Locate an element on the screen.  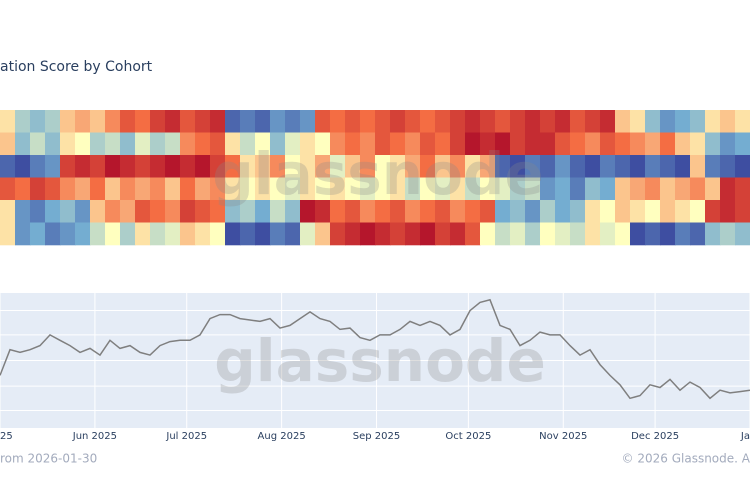
x-tick-label: Jun 2025 is located at coordinates (94, 436).